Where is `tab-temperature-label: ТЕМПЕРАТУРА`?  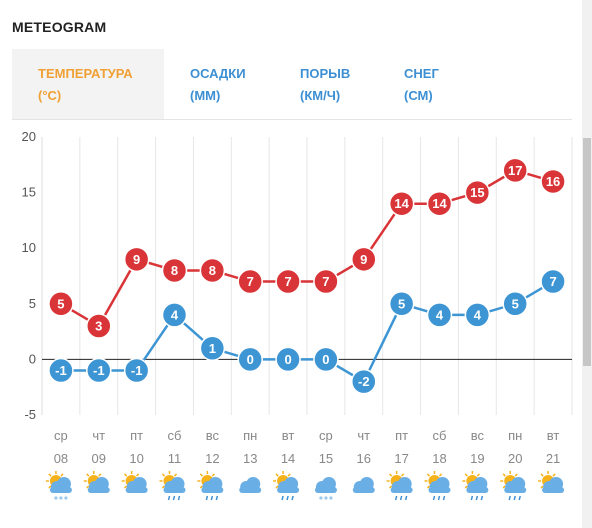
tab-temperature-label: ТЕМПЕРАТУРА is located at coordinates (85, 73).